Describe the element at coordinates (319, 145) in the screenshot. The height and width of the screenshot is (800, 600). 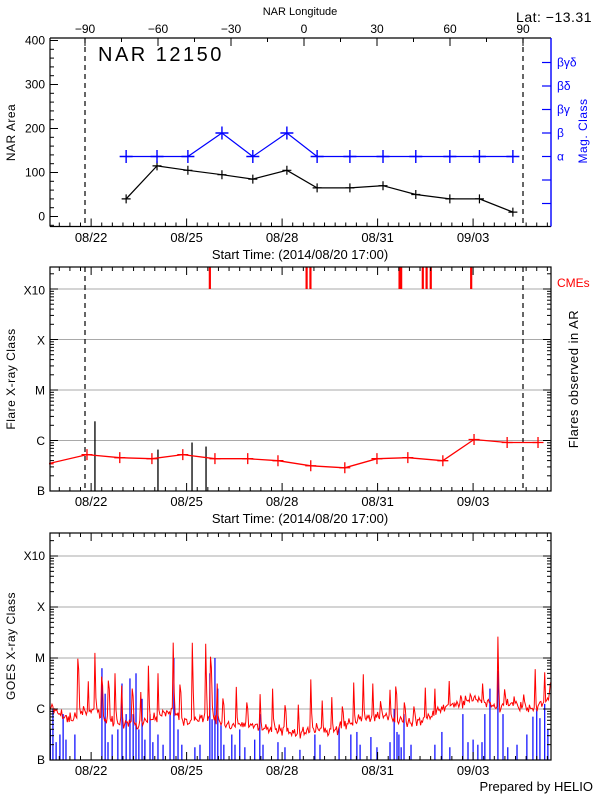
I see `mag-class-line` at that location.